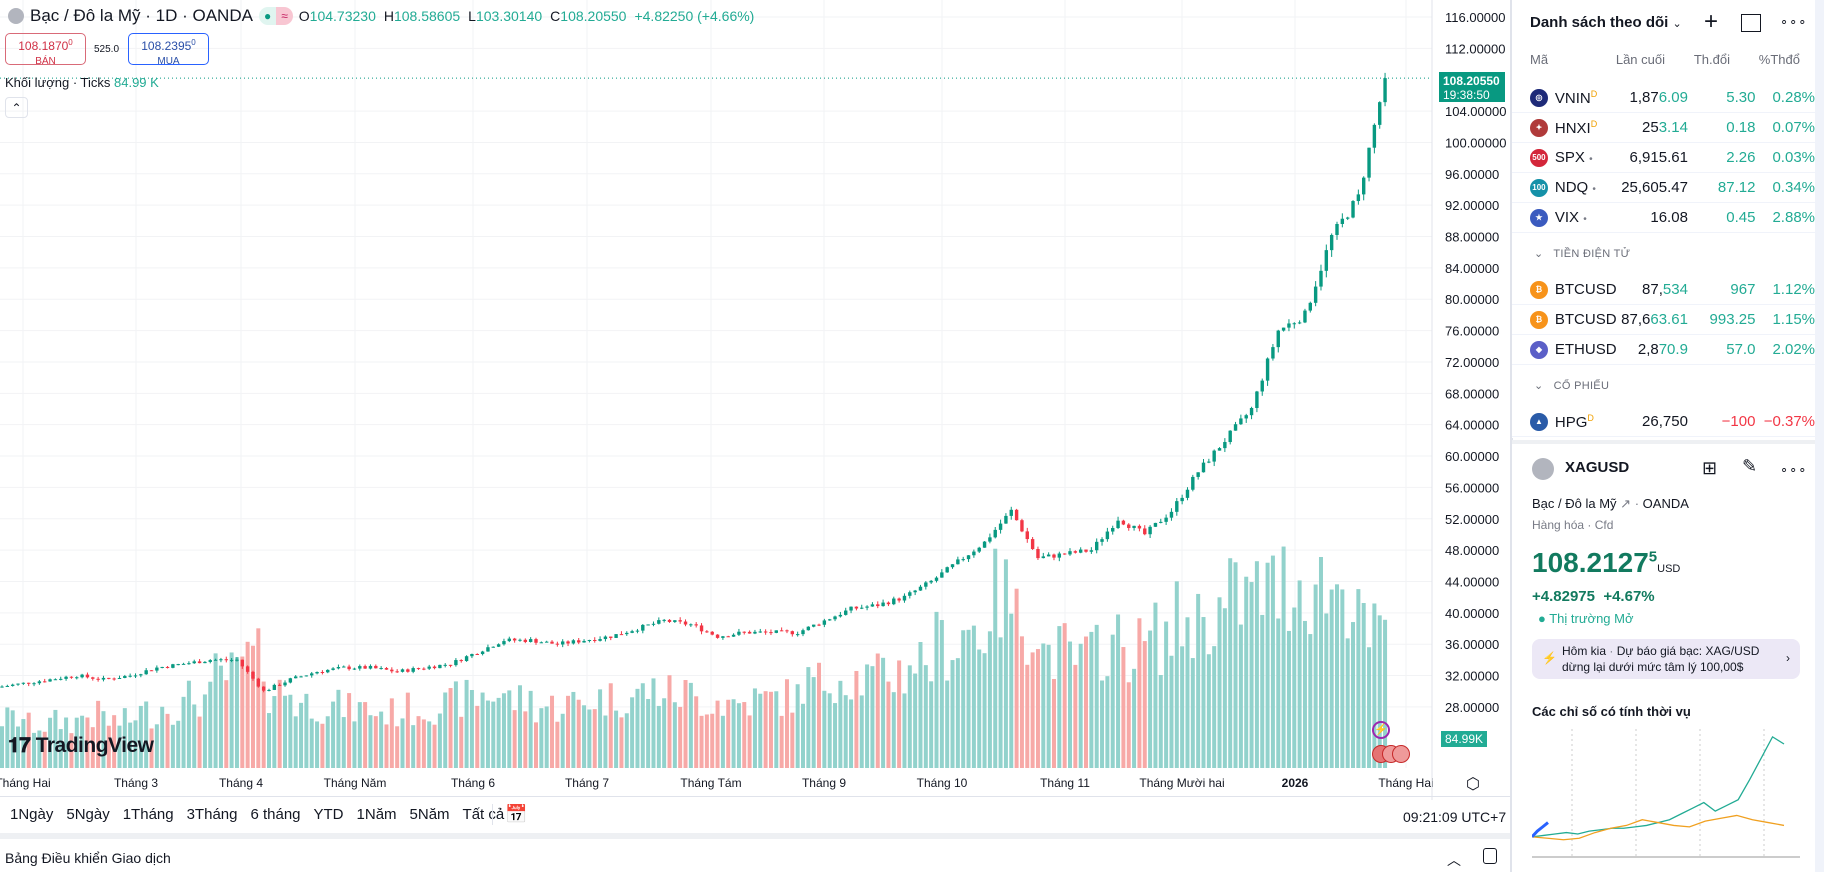 The image size is (1824, 872). I want to click on grid-layout-icon: ⊞, so click(1710, 468).